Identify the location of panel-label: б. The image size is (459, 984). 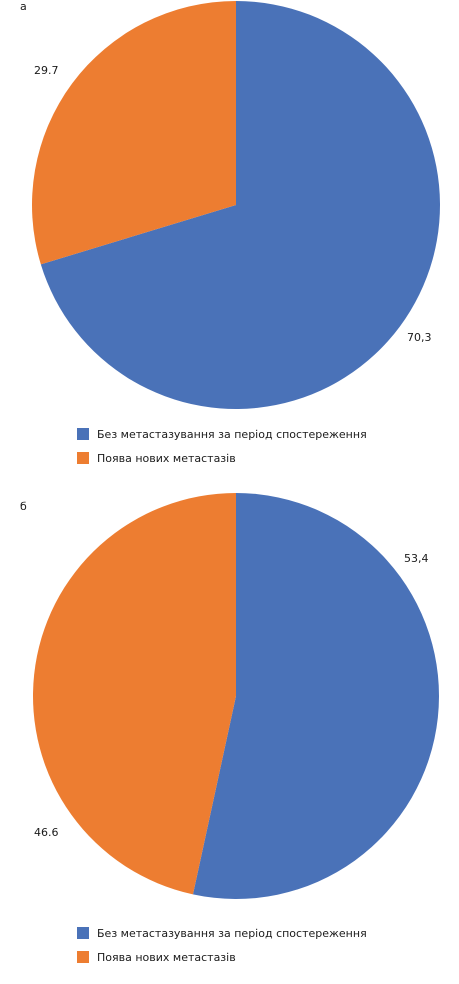
(23, 506).